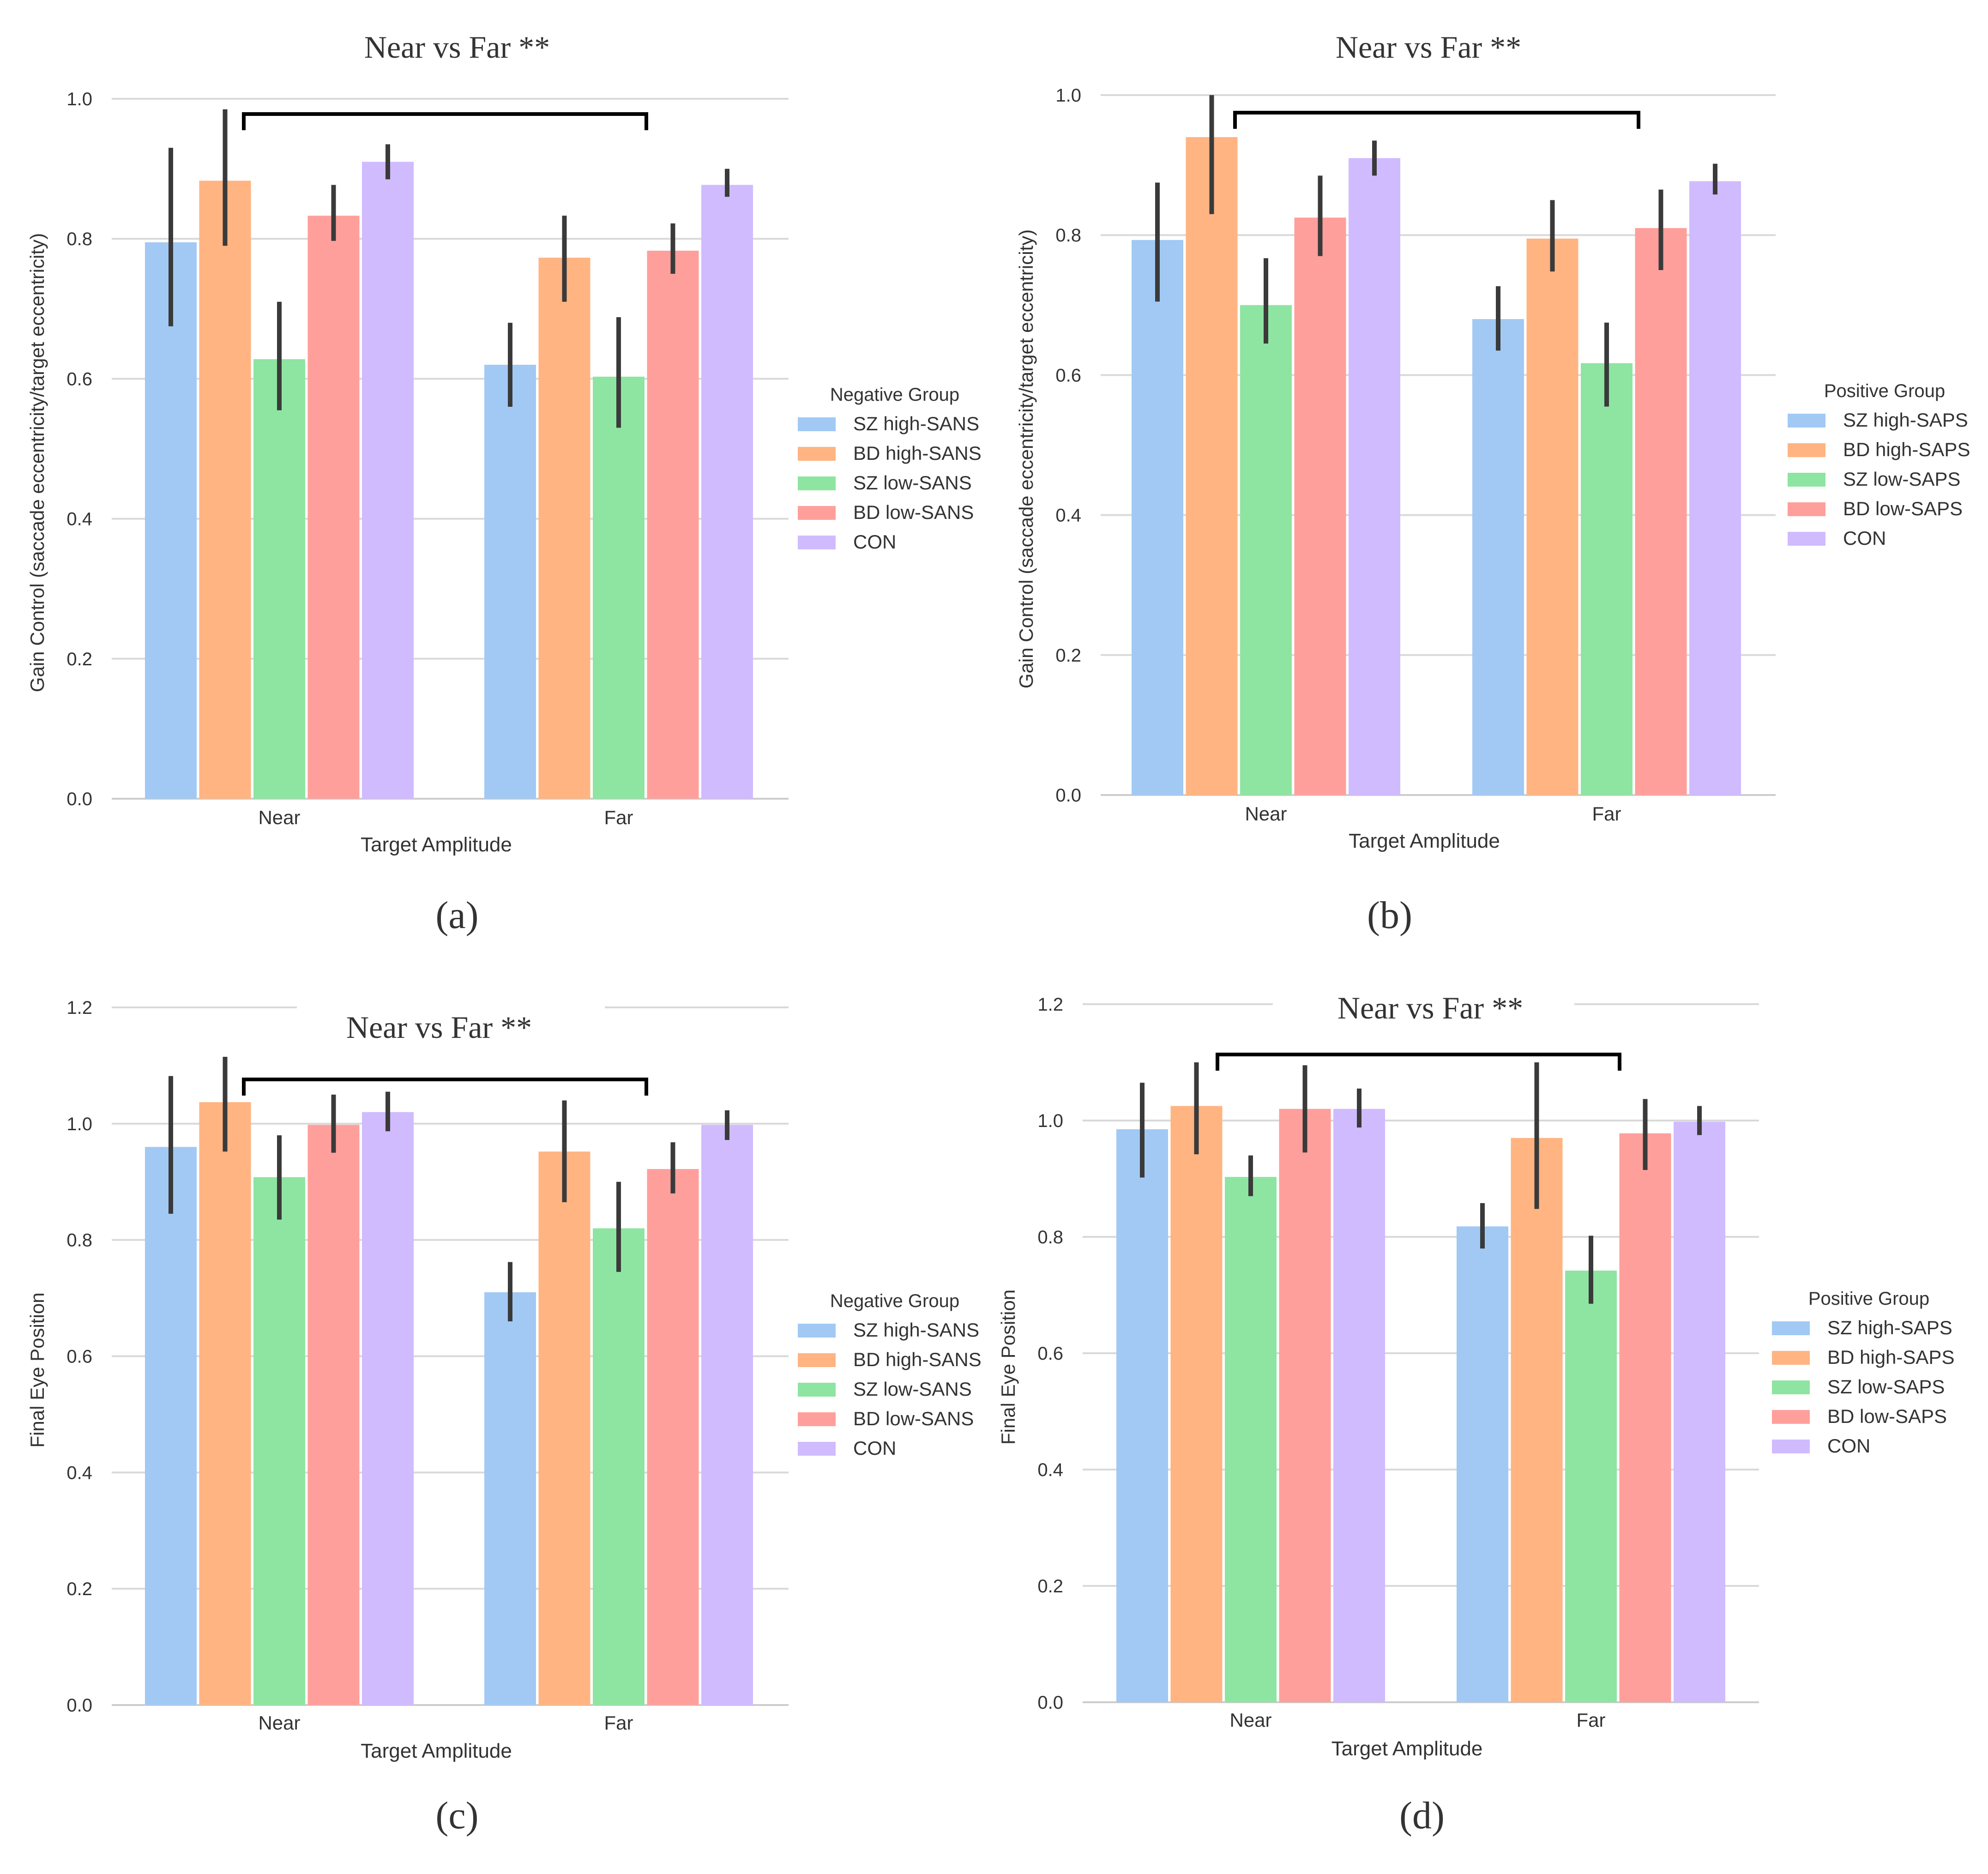 The height and width of the screenshot is (1874, 1988). I want to click on legend-label: BD low-SAPS, so click(1903, 508).